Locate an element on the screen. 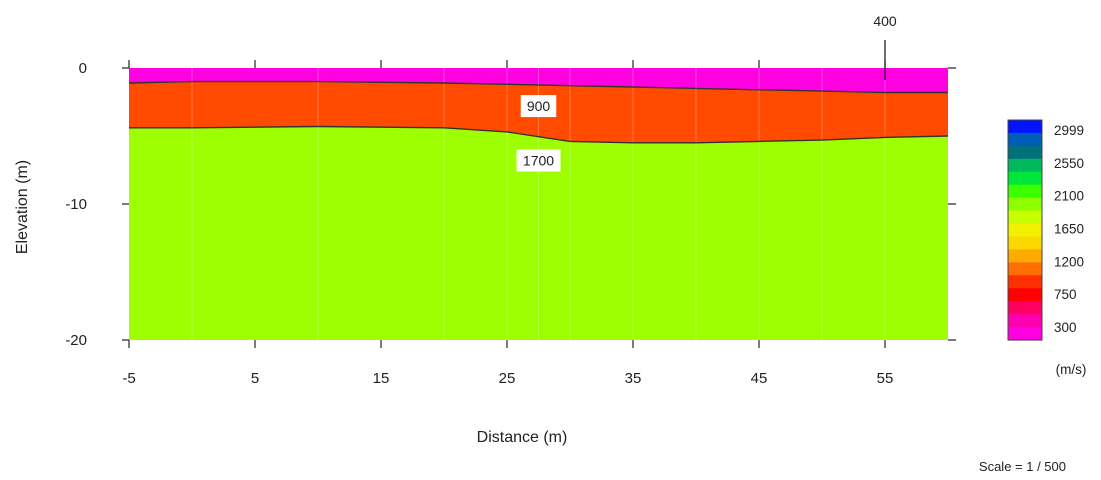 The width and height of the screenshot is (1101, 480). layer-label-1700: 1700 is located at coordinates (538, 160).